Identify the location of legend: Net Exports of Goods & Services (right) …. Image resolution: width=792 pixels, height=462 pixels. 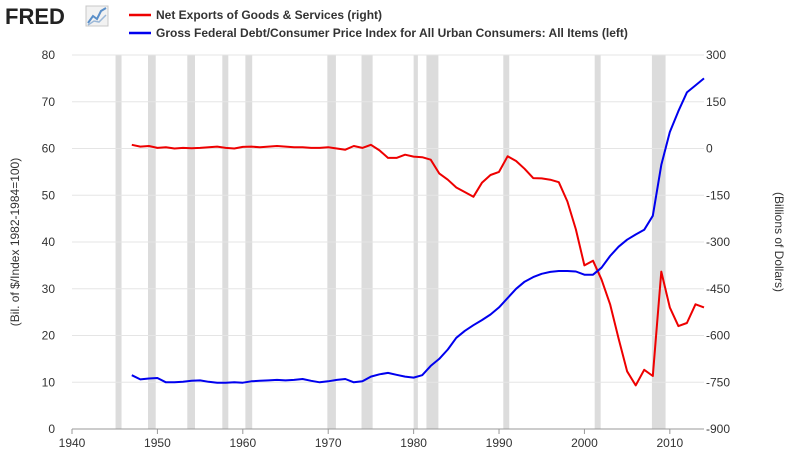
(378, 24).